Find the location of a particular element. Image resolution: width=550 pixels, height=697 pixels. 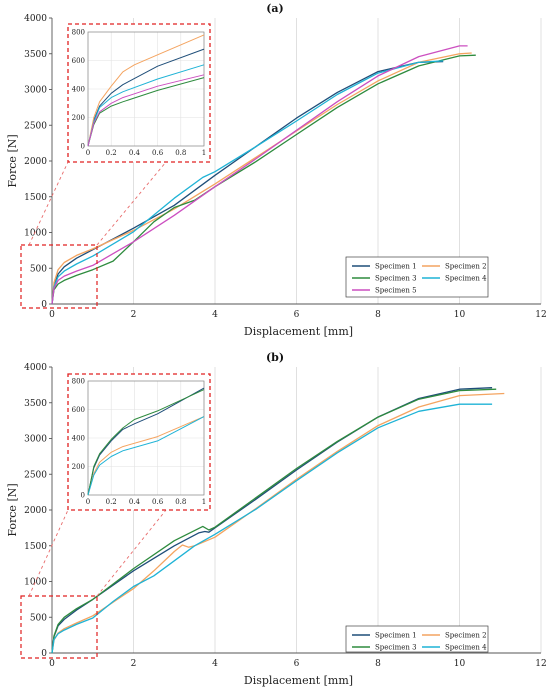

panel-label-b: (b) is located at coordinates (275, 357).